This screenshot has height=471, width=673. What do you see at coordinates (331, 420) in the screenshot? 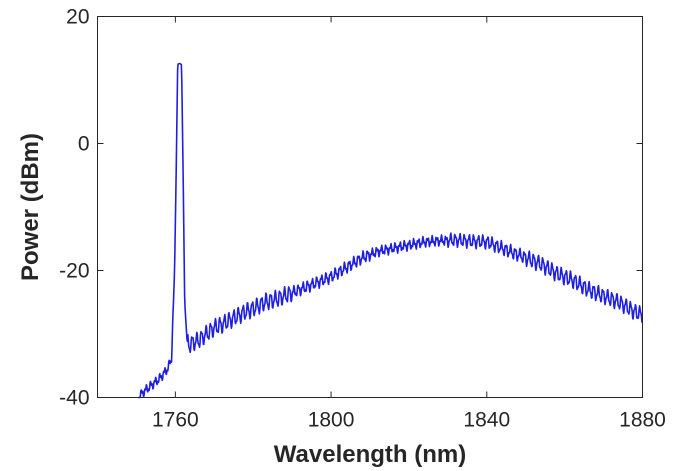
I see `x-tick-label: 1800` at bounding box center [331, 420].